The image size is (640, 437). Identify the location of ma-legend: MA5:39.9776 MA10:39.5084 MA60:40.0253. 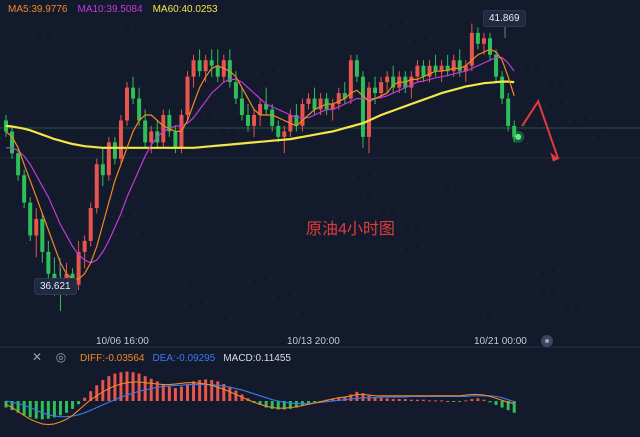
(113, 9).